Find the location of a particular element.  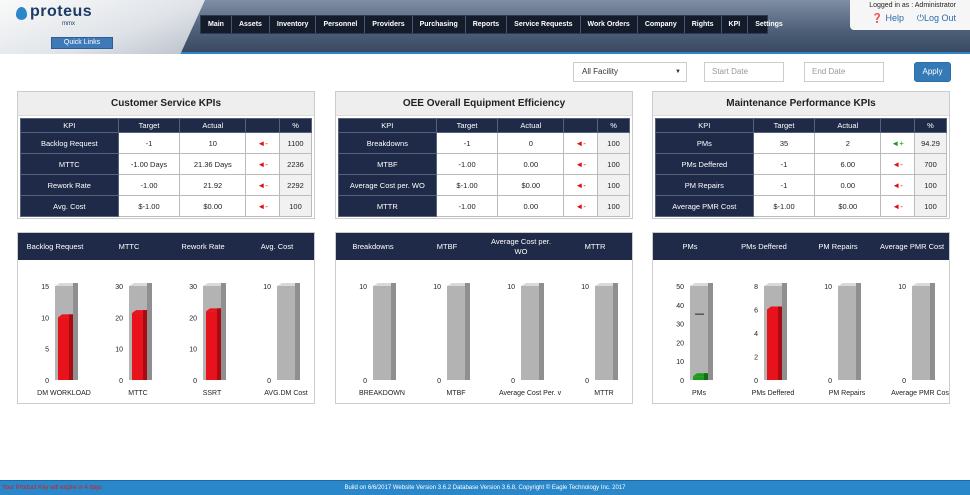

chart-header-label: MTTR is located at coordinates (595, 246).